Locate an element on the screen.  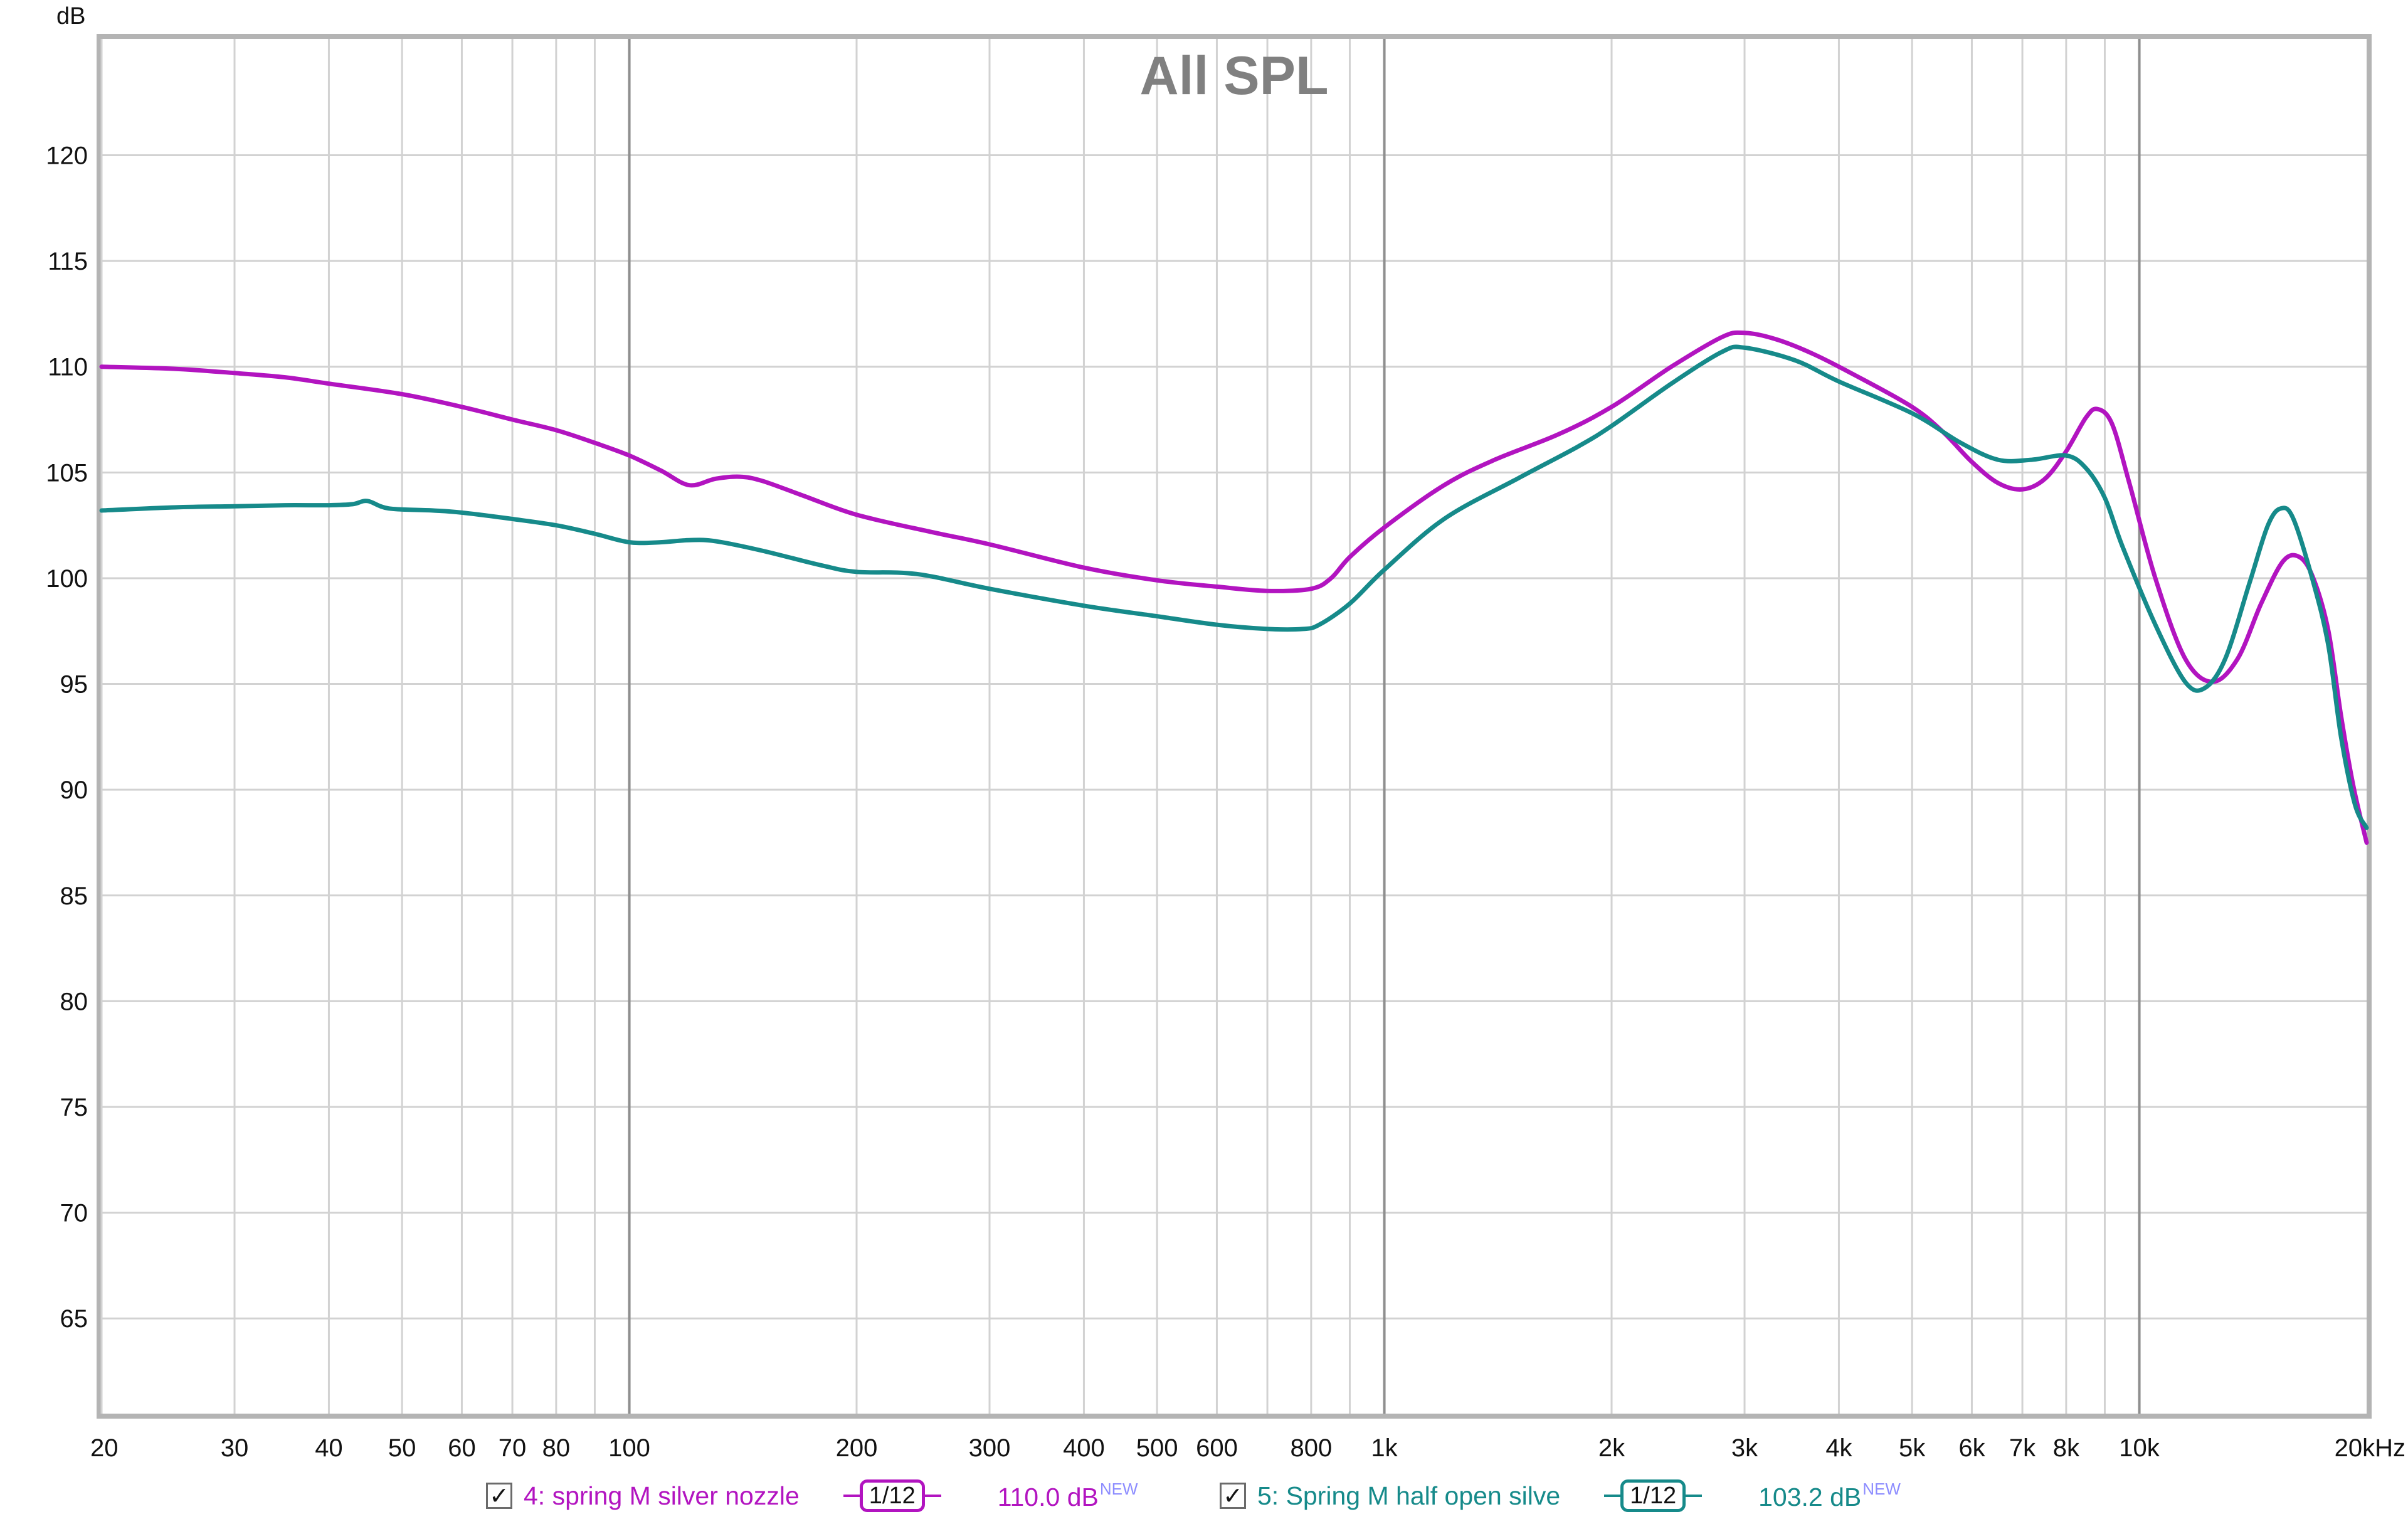
y-tick-label: 90 is located at coordinates (74, 790).